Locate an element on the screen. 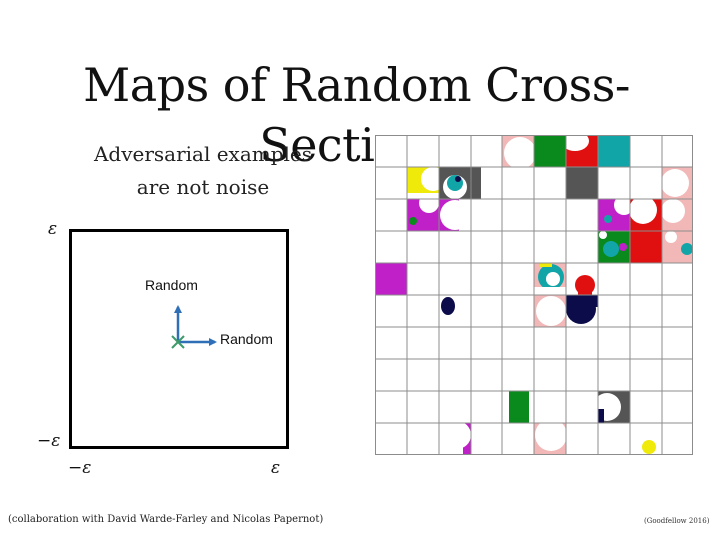 Image resolution: width=713 pixels, height=536 pixels. epsilon-top-label: ε is located at coordinates (53, 229).